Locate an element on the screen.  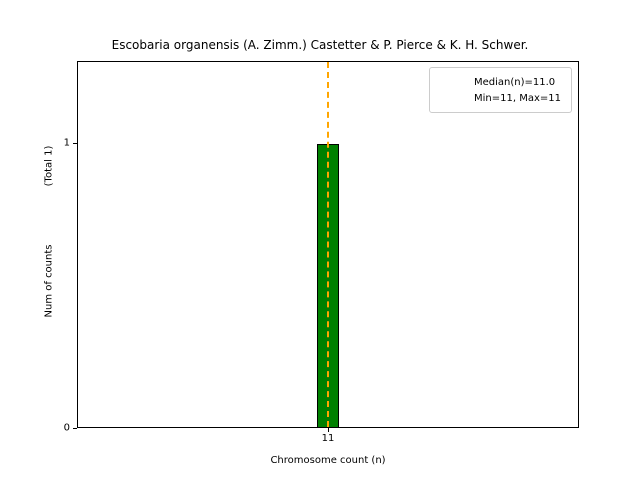
median-line is located at coordinates (328, 244).